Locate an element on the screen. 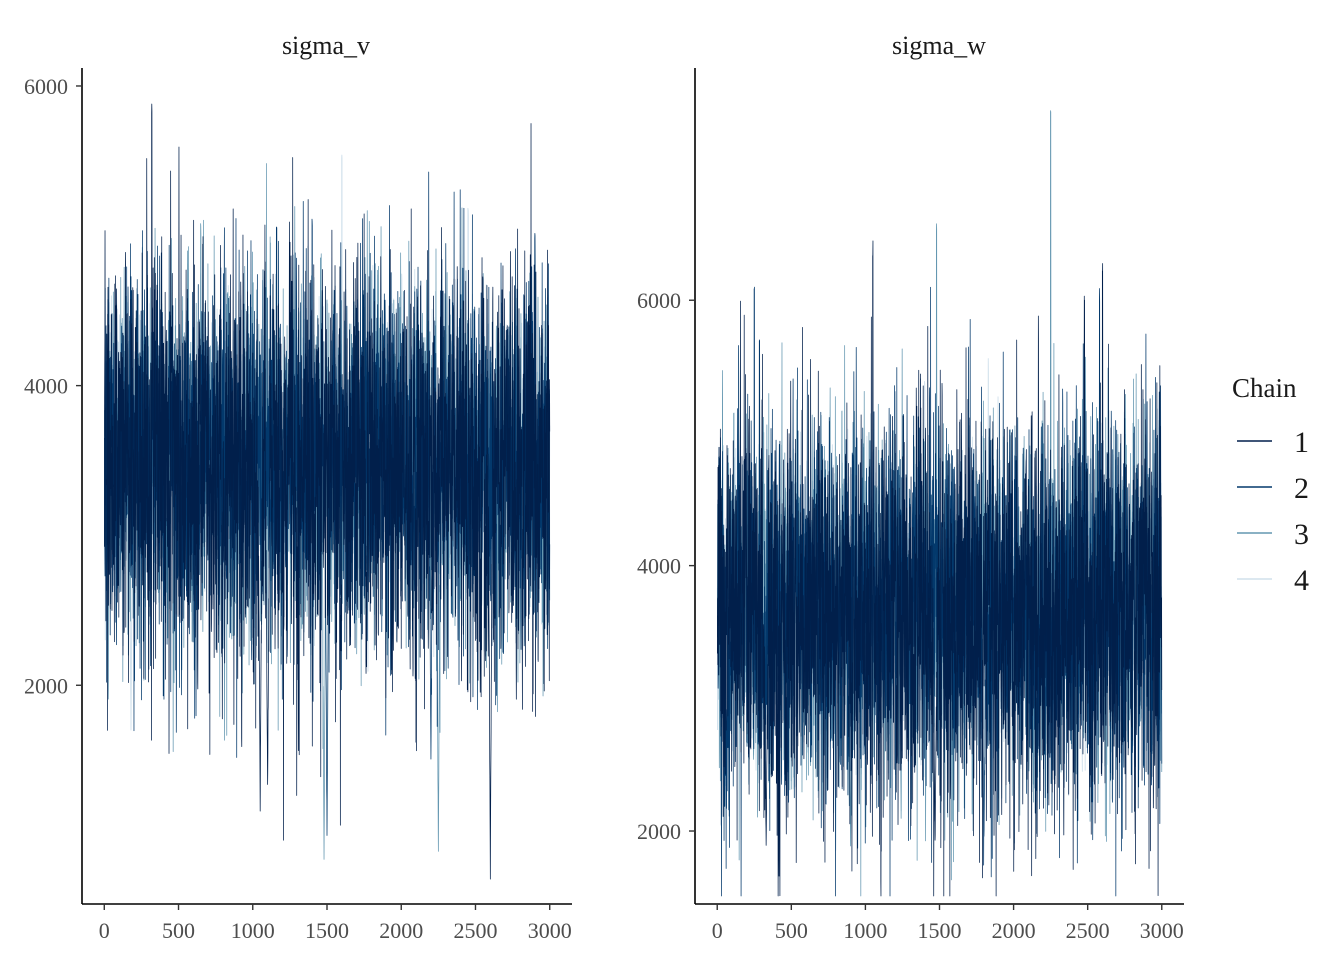  legend-title: Chain is located at coordinates (1264, 388).